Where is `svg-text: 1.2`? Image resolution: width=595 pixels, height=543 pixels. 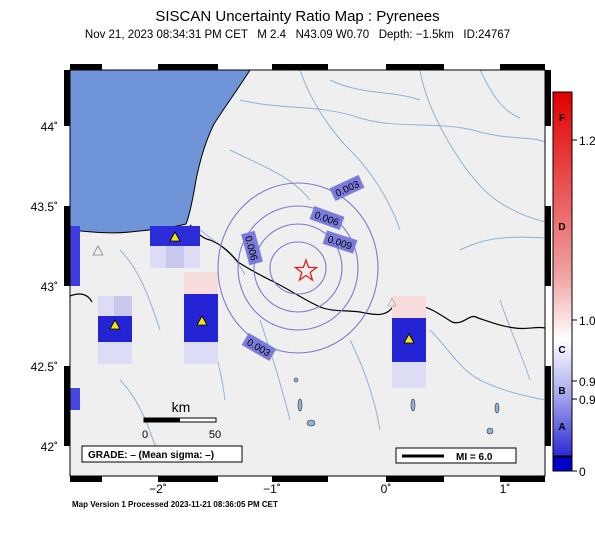 svg-text: 1.2 is located at coordinates (587, 141).